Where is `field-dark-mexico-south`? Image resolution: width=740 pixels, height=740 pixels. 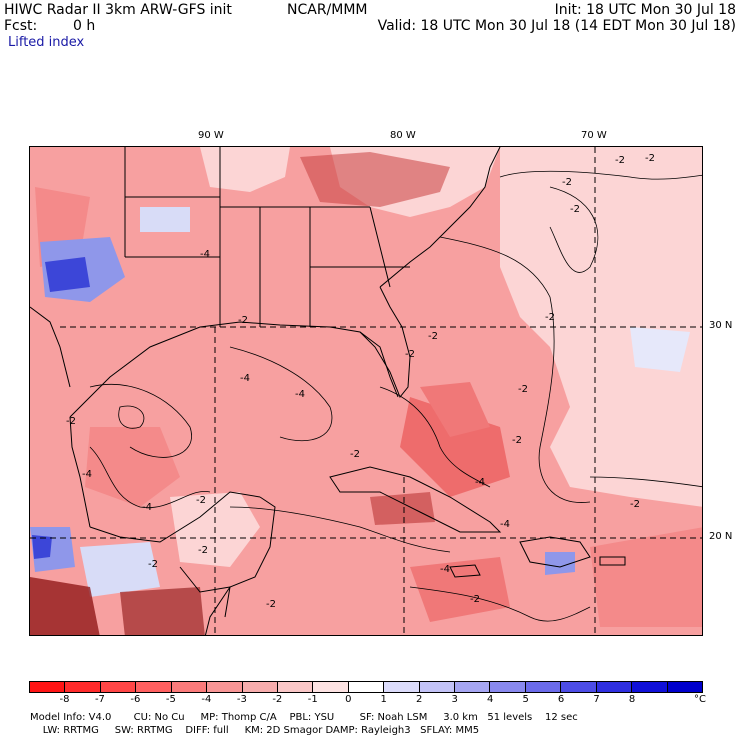
field-dark-mexico-south is located at coordinates (65, 606).